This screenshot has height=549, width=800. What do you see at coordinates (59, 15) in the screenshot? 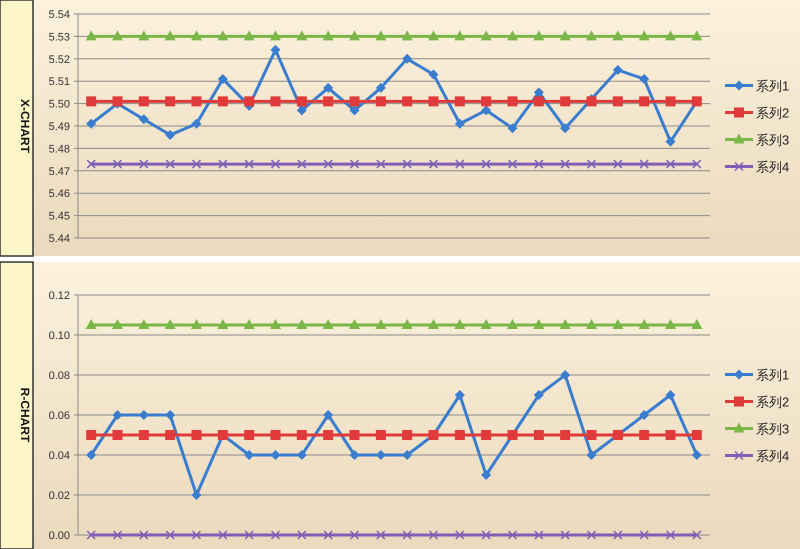
I see `y-tick-label: 5.54` at bounding box center [59, 15].